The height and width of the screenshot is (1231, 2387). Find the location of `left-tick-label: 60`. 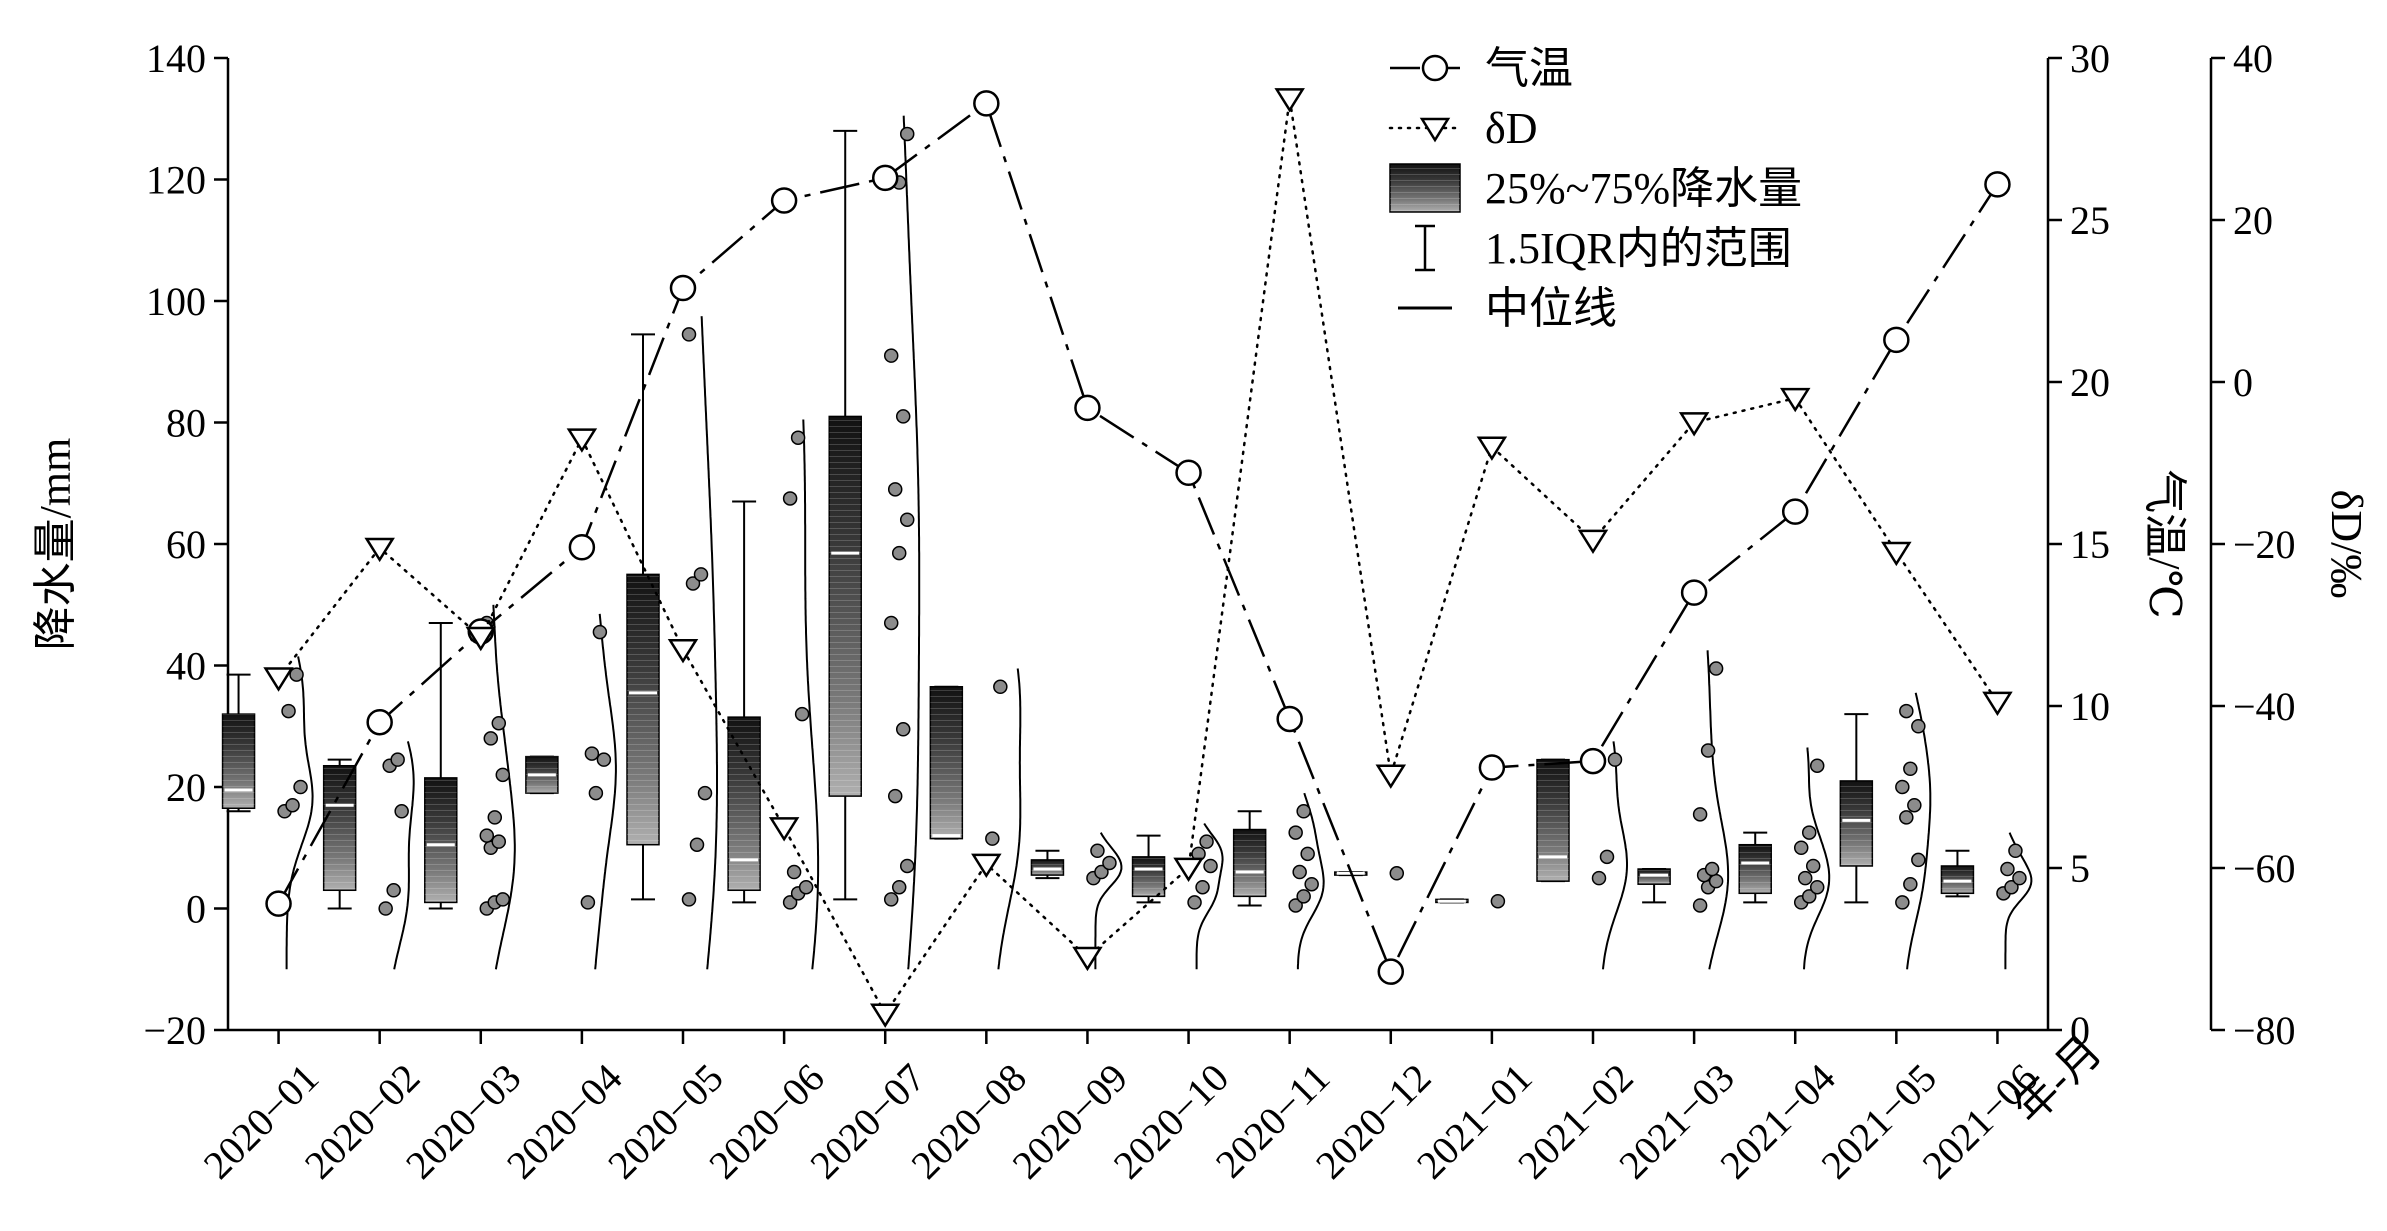

left-tick-label: 60 is located at coordinates (186, 544).